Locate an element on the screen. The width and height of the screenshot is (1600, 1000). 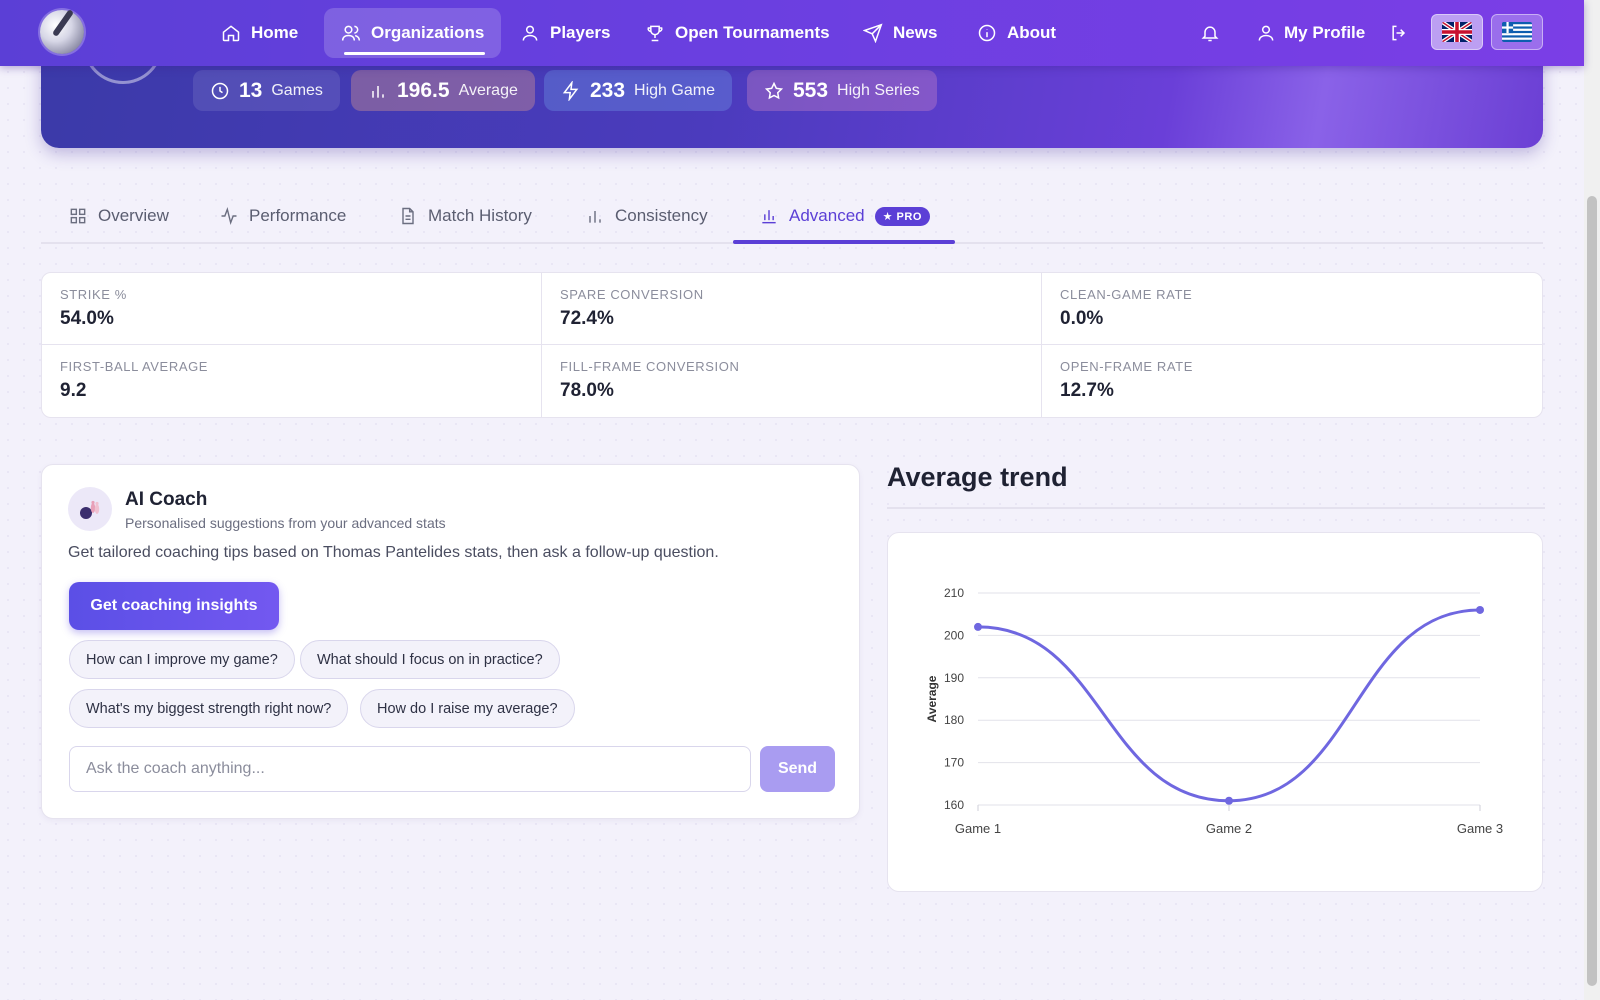
y-tick-label: 160 is located at coordinates (954, 805).